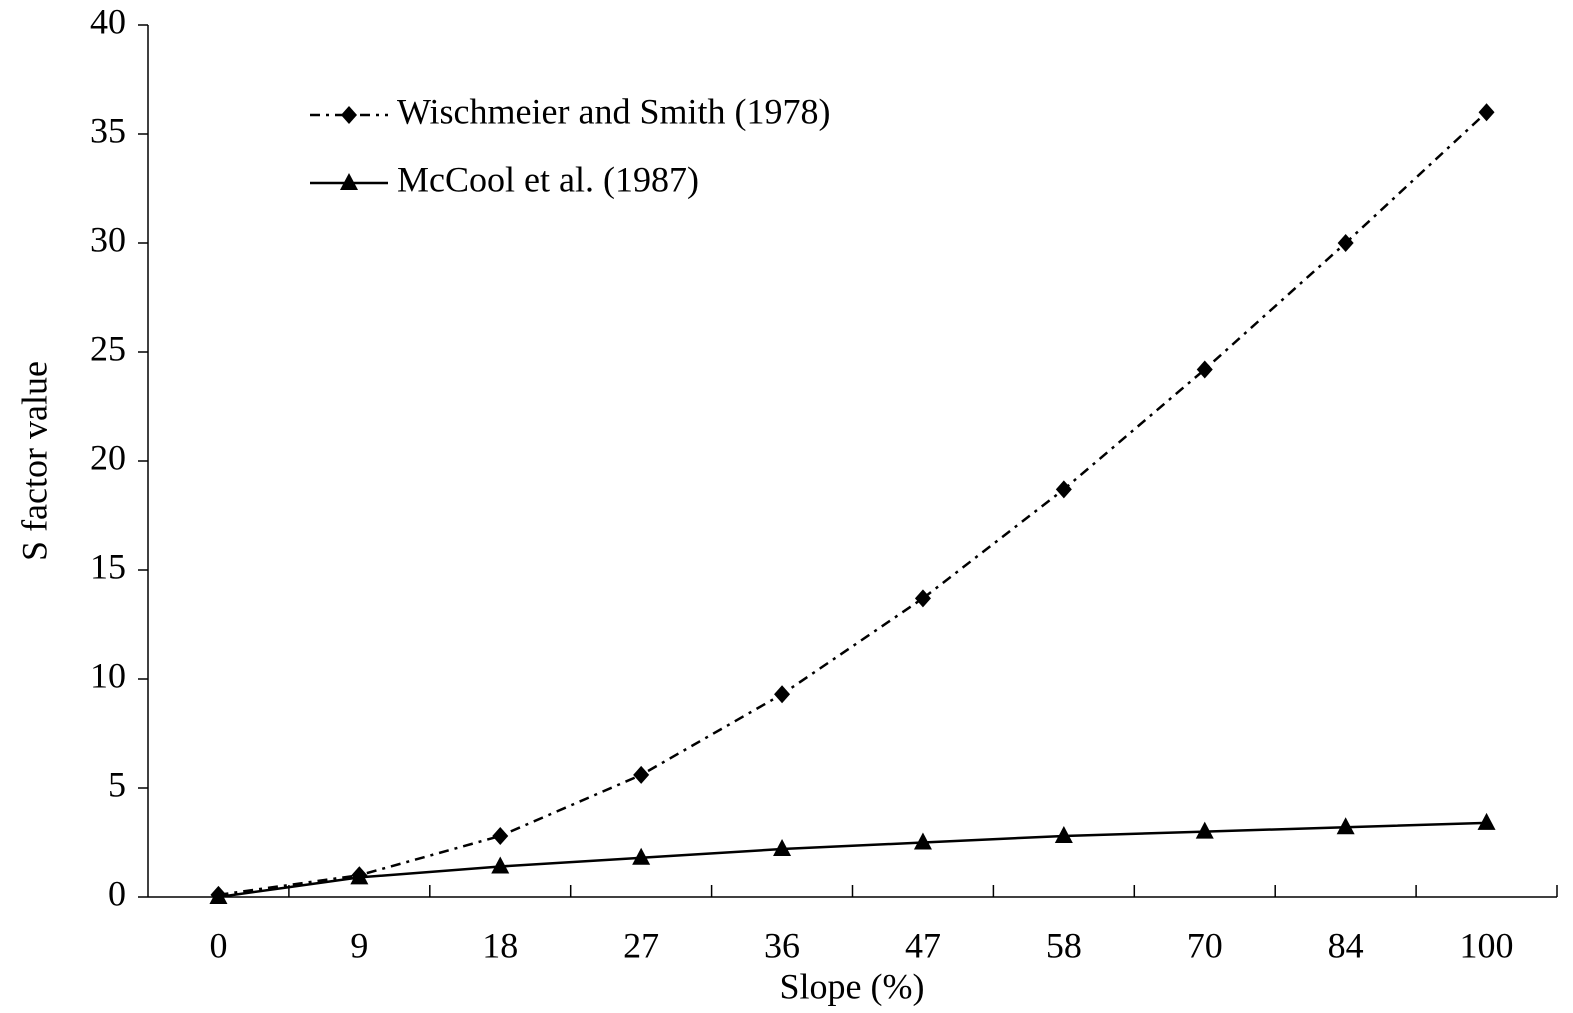 The height and width of the screenshot is (1013, 1573). Describe the element at coordinates (641, 945) in the screenshot. I see `x-tick-label: 27` at that location.